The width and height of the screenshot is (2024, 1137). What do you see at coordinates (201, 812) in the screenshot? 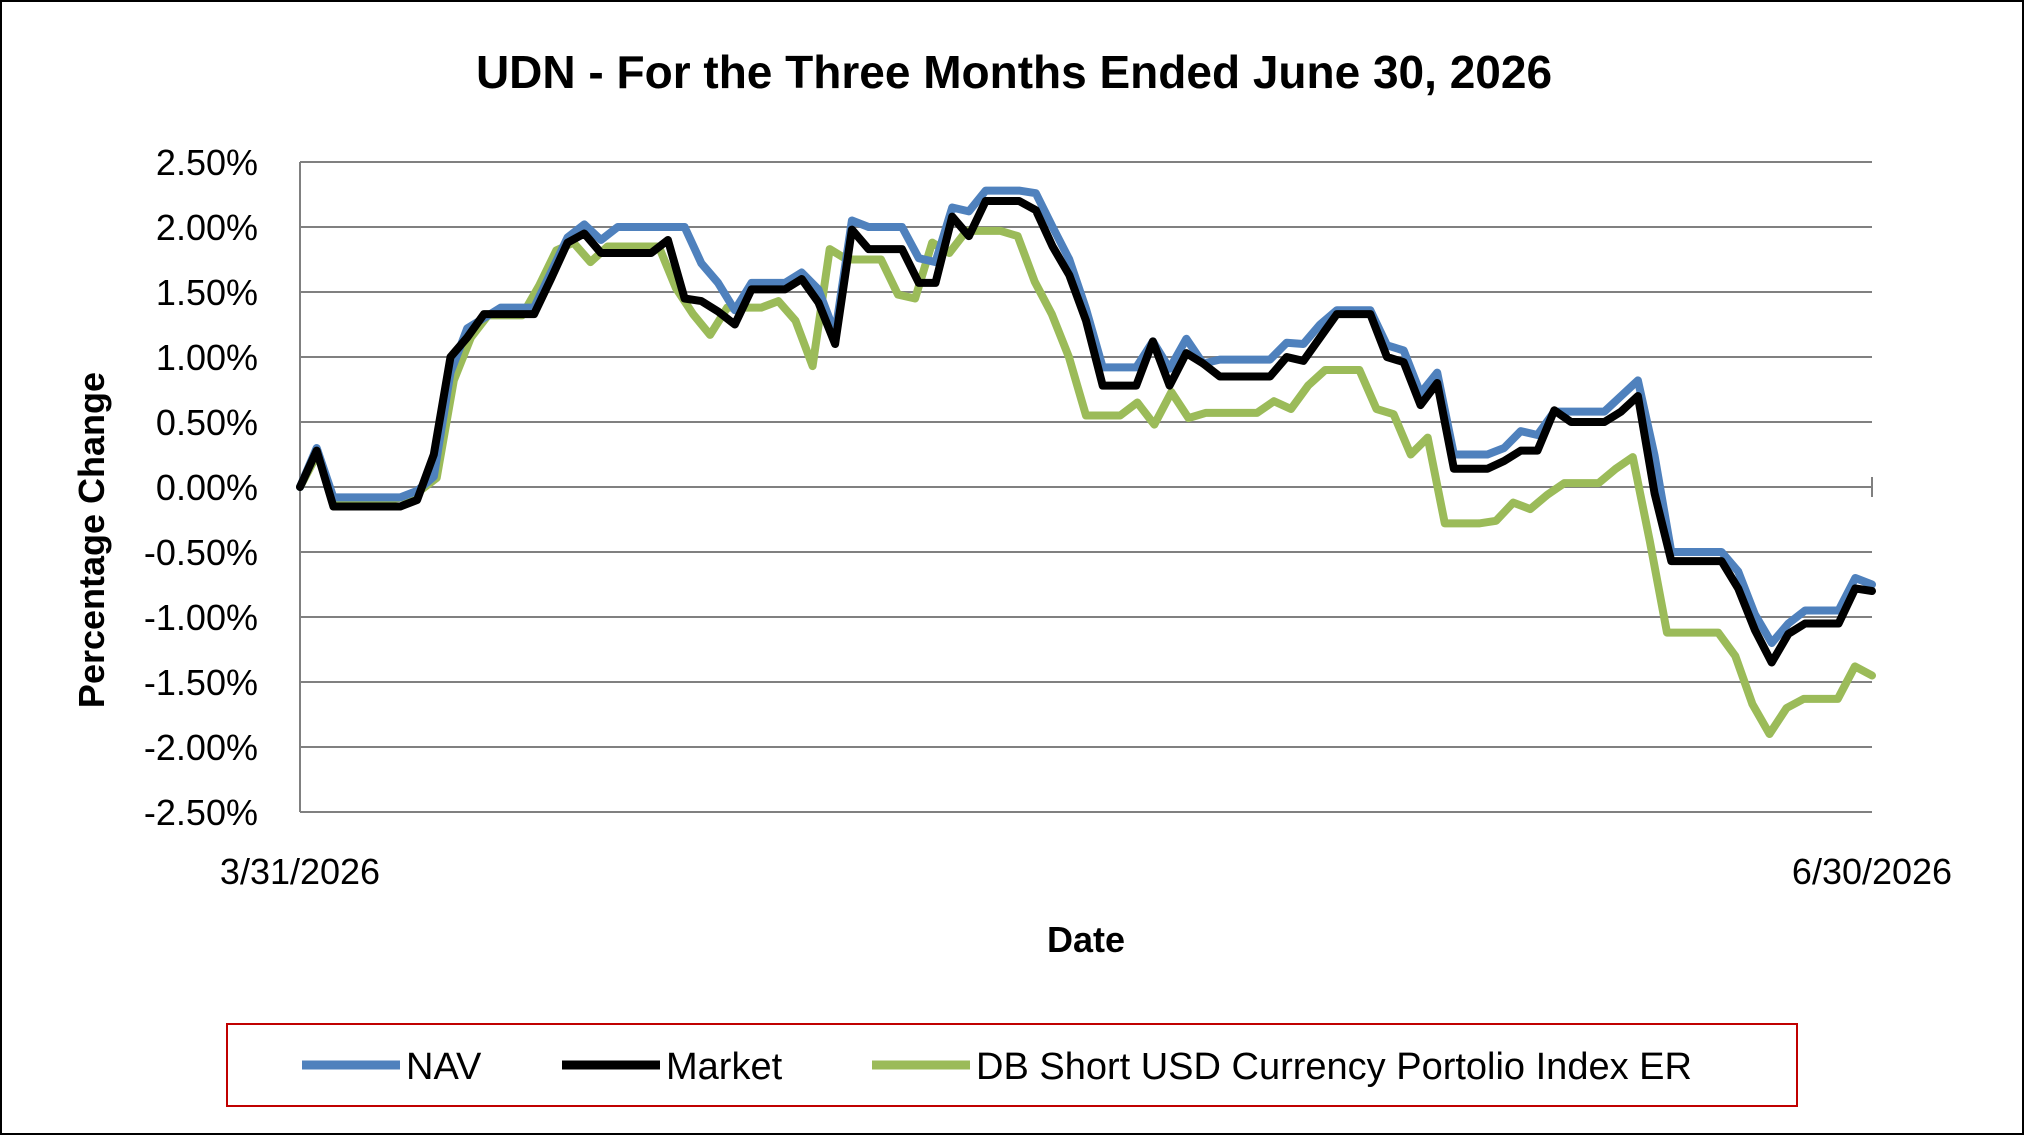
I see `y-tick-label: -2.50%` at bounding box center [201, 812].